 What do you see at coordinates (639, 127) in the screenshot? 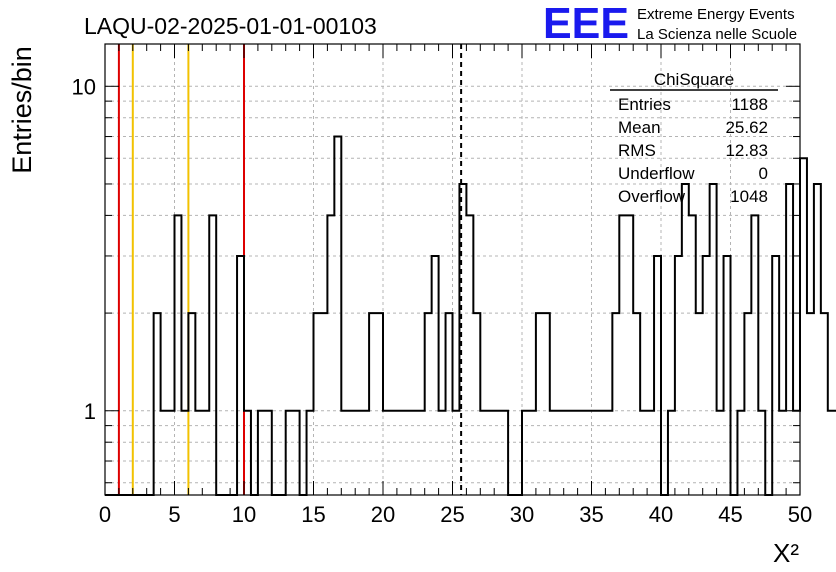
I see `stats-label-mean: Mean` at bounding box center [639, 127].